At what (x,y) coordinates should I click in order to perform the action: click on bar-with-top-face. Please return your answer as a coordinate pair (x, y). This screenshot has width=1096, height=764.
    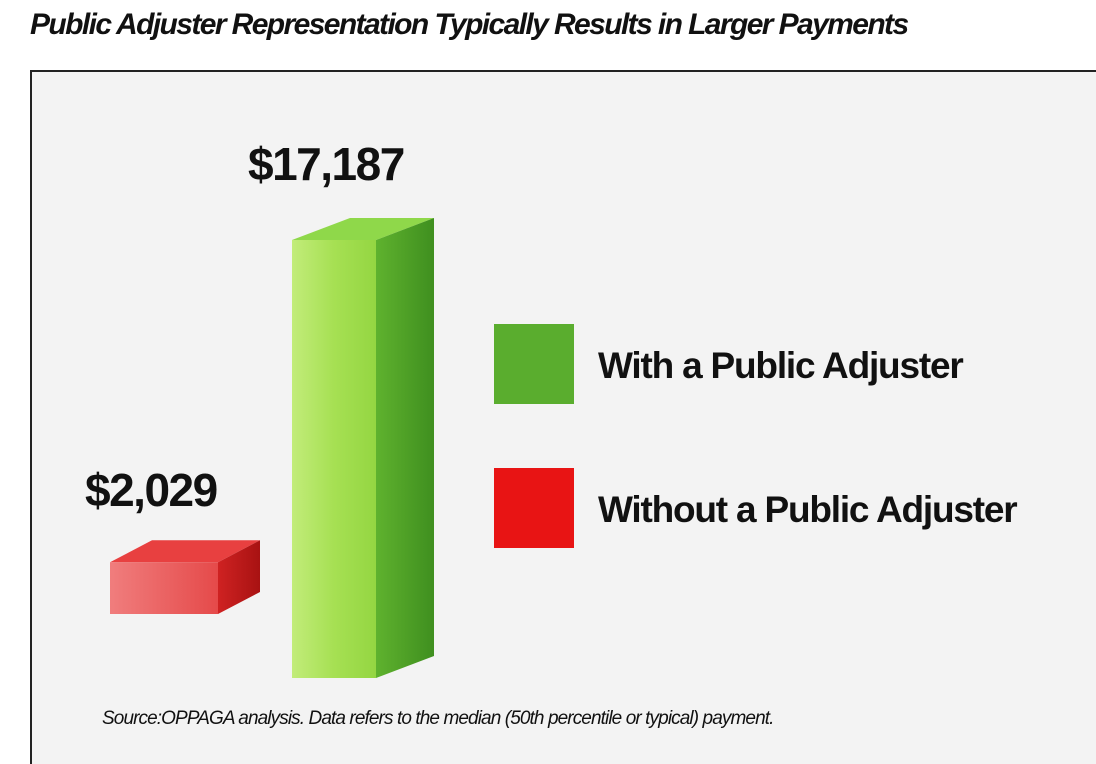
    Looking at the image, I should click on (363, 229).